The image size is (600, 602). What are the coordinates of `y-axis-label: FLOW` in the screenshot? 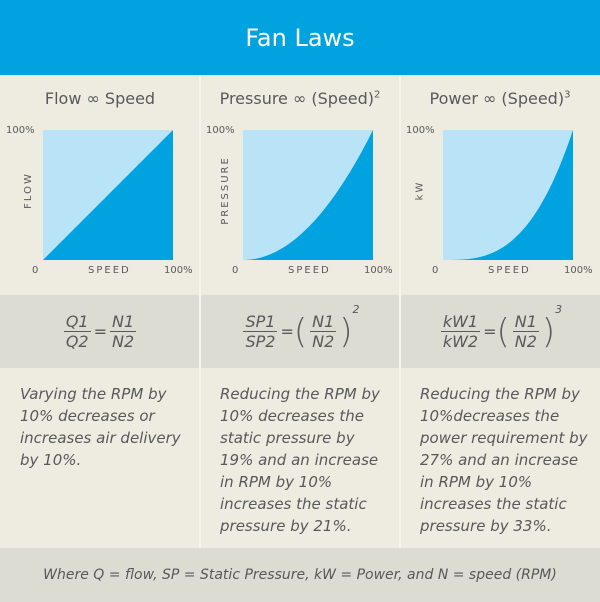 It's located at (28, 190).